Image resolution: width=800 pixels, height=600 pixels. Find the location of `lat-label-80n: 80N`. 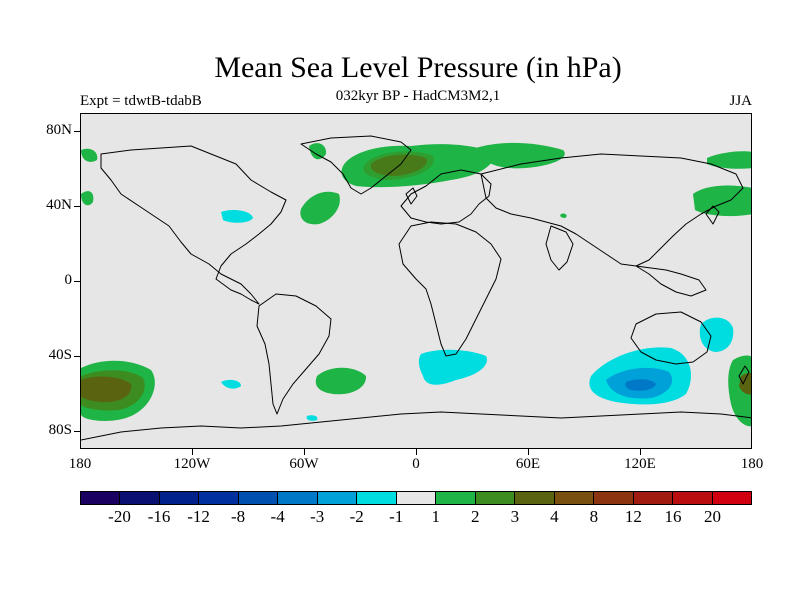

lat-label-80n: 80N is located at coordinates (59, 130).